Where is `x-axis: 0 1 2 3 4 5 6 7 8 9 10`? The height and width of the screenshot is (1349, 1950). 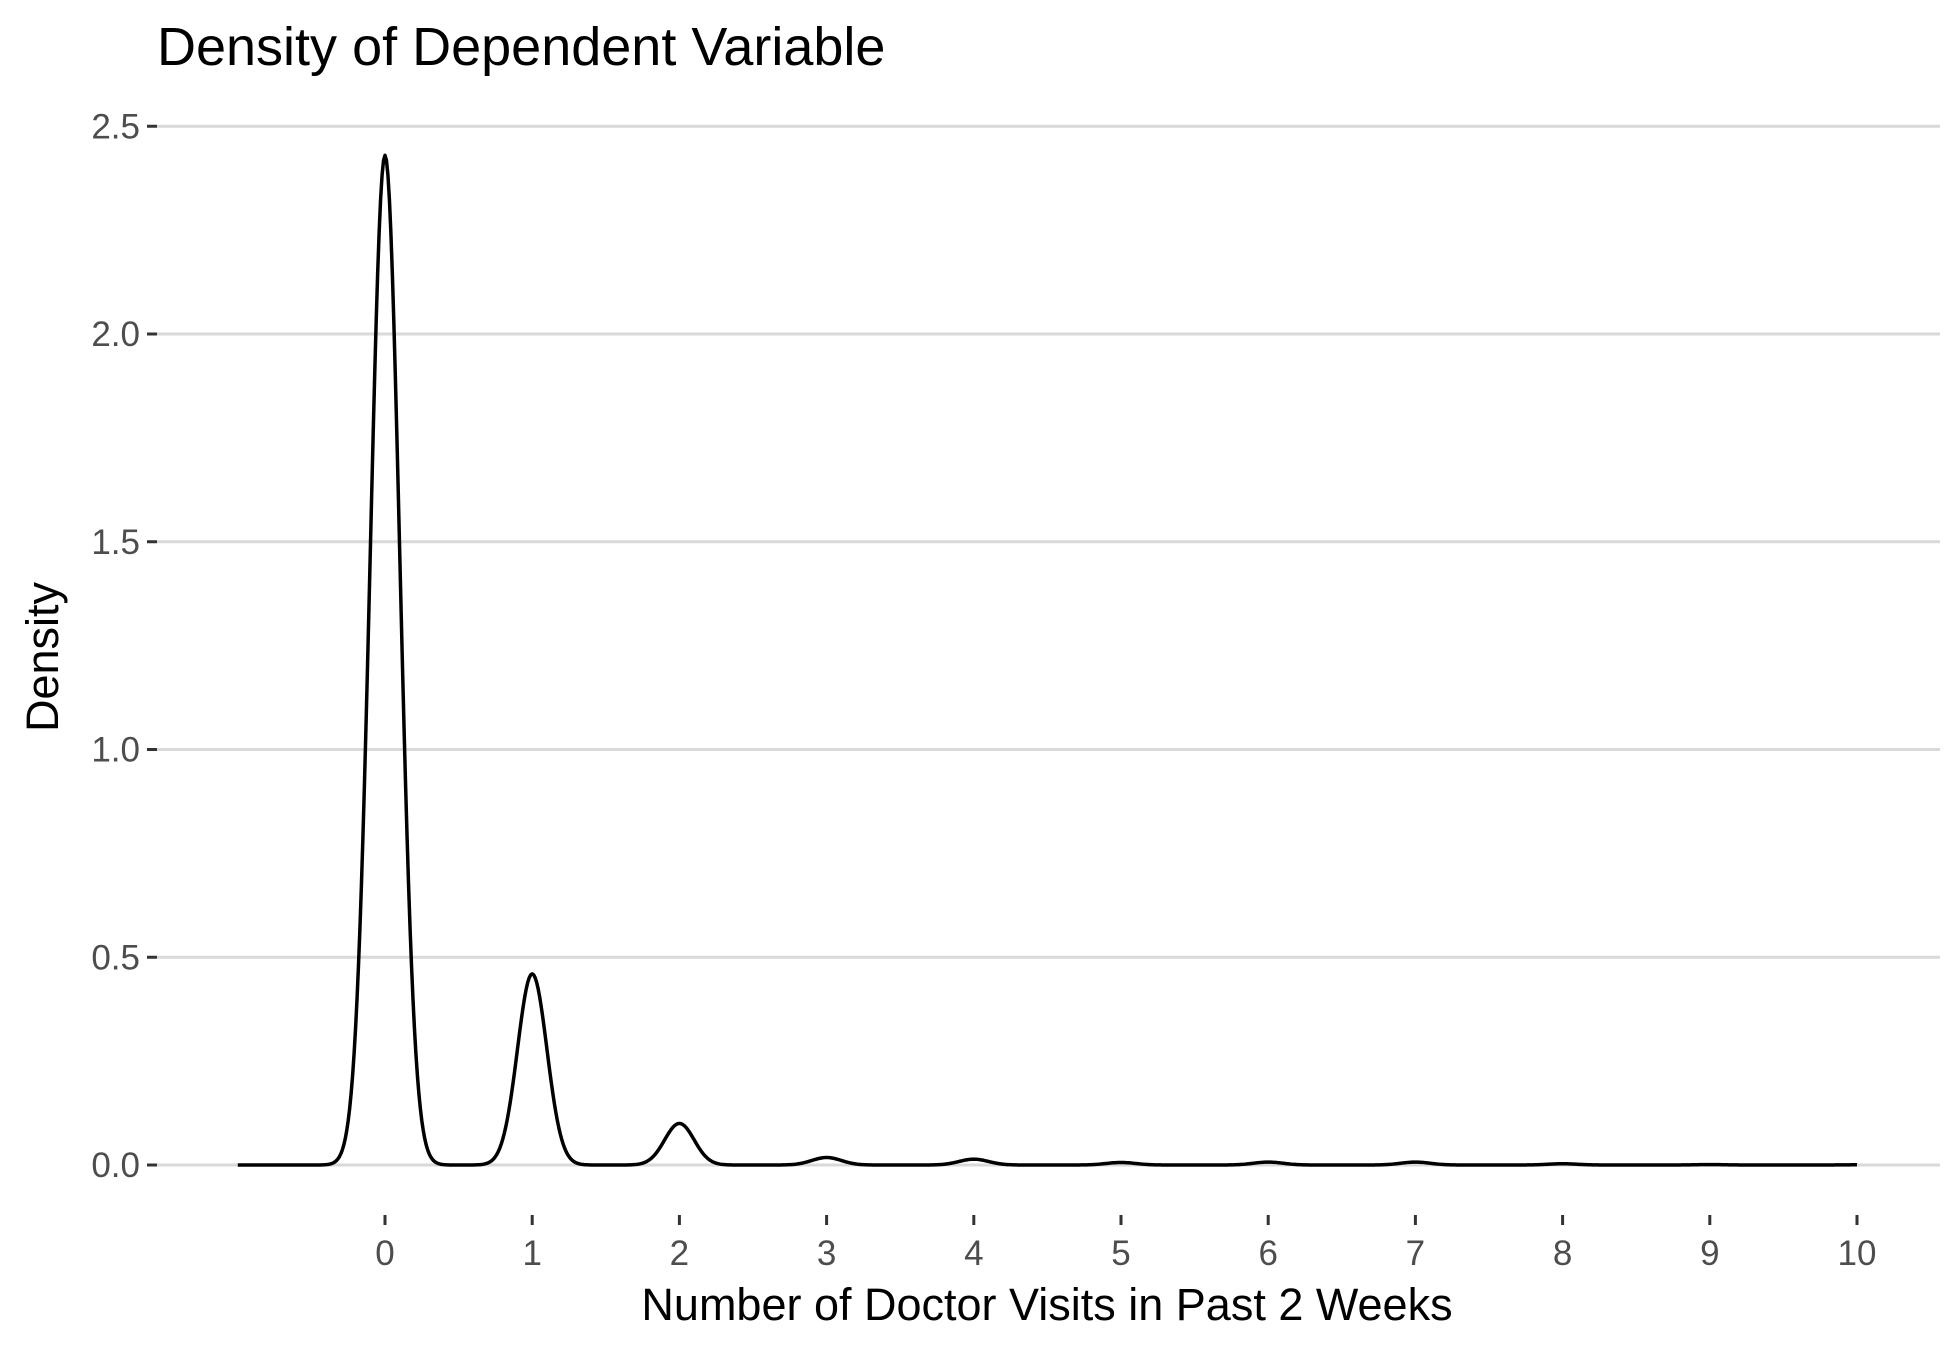 x-axis: 0 1 2 3 4 5 6 7 8 9 10 is located at coordinates (1125, 1244).